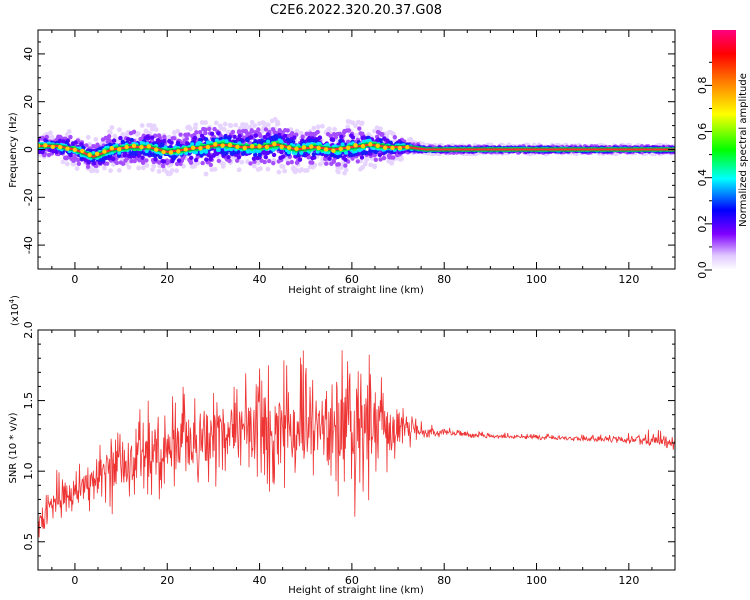 The height and width of the screenshot is (600, 750). Describe the element at coordinates (702, 224) in the screenshot. I see `colorbar-tick-label: 0.2` at that location.